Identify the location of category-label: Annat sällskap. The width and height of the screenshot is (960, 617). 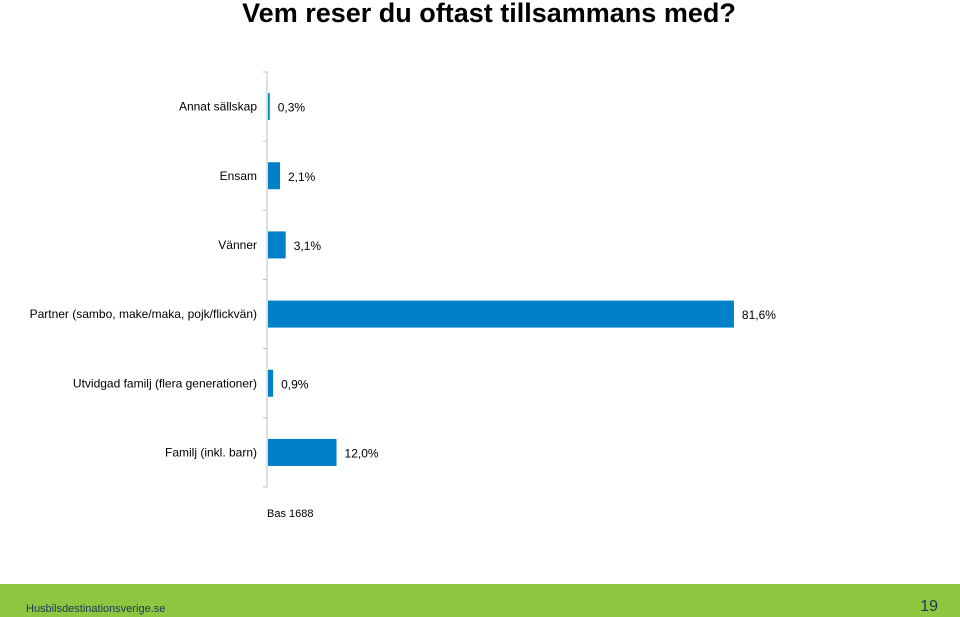
(218, 107).